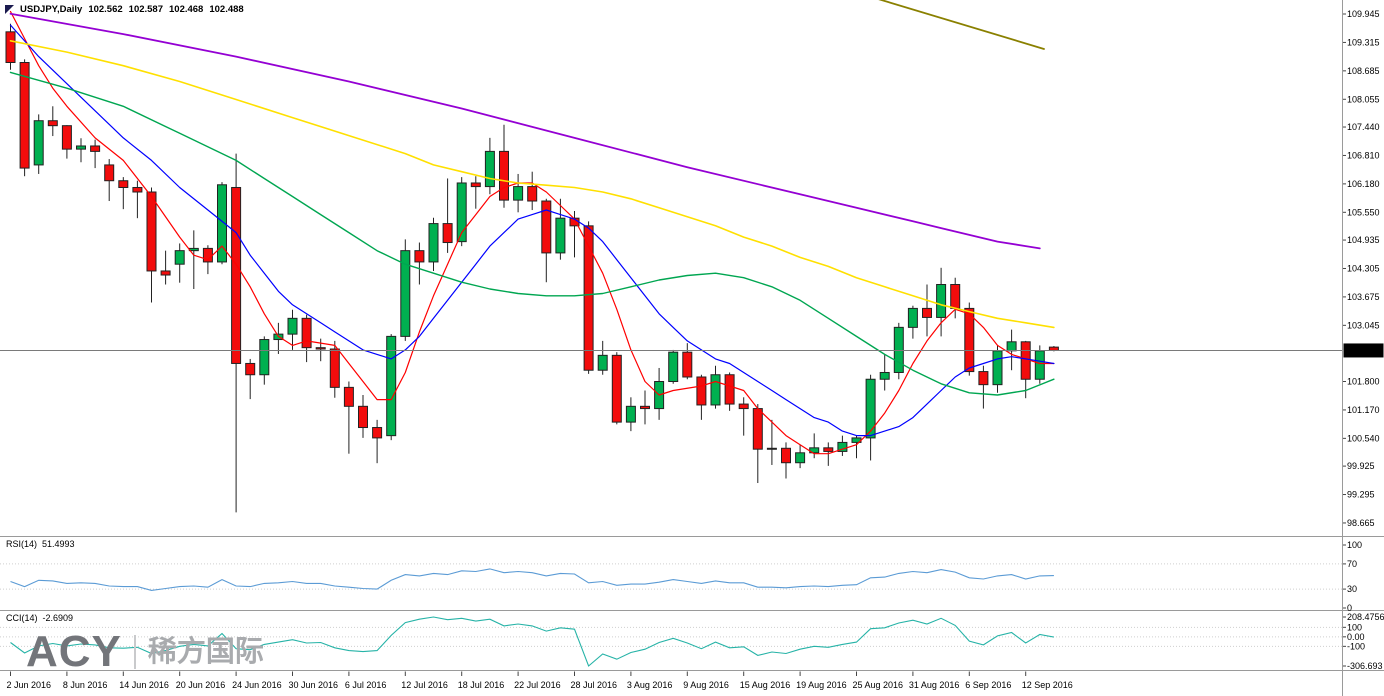 The height and width of the screenshot is (696, 1384). What do you see at coordinates (671, 641) in the screenshot?
I see `cci-panel` at bounding box center [671, 641].